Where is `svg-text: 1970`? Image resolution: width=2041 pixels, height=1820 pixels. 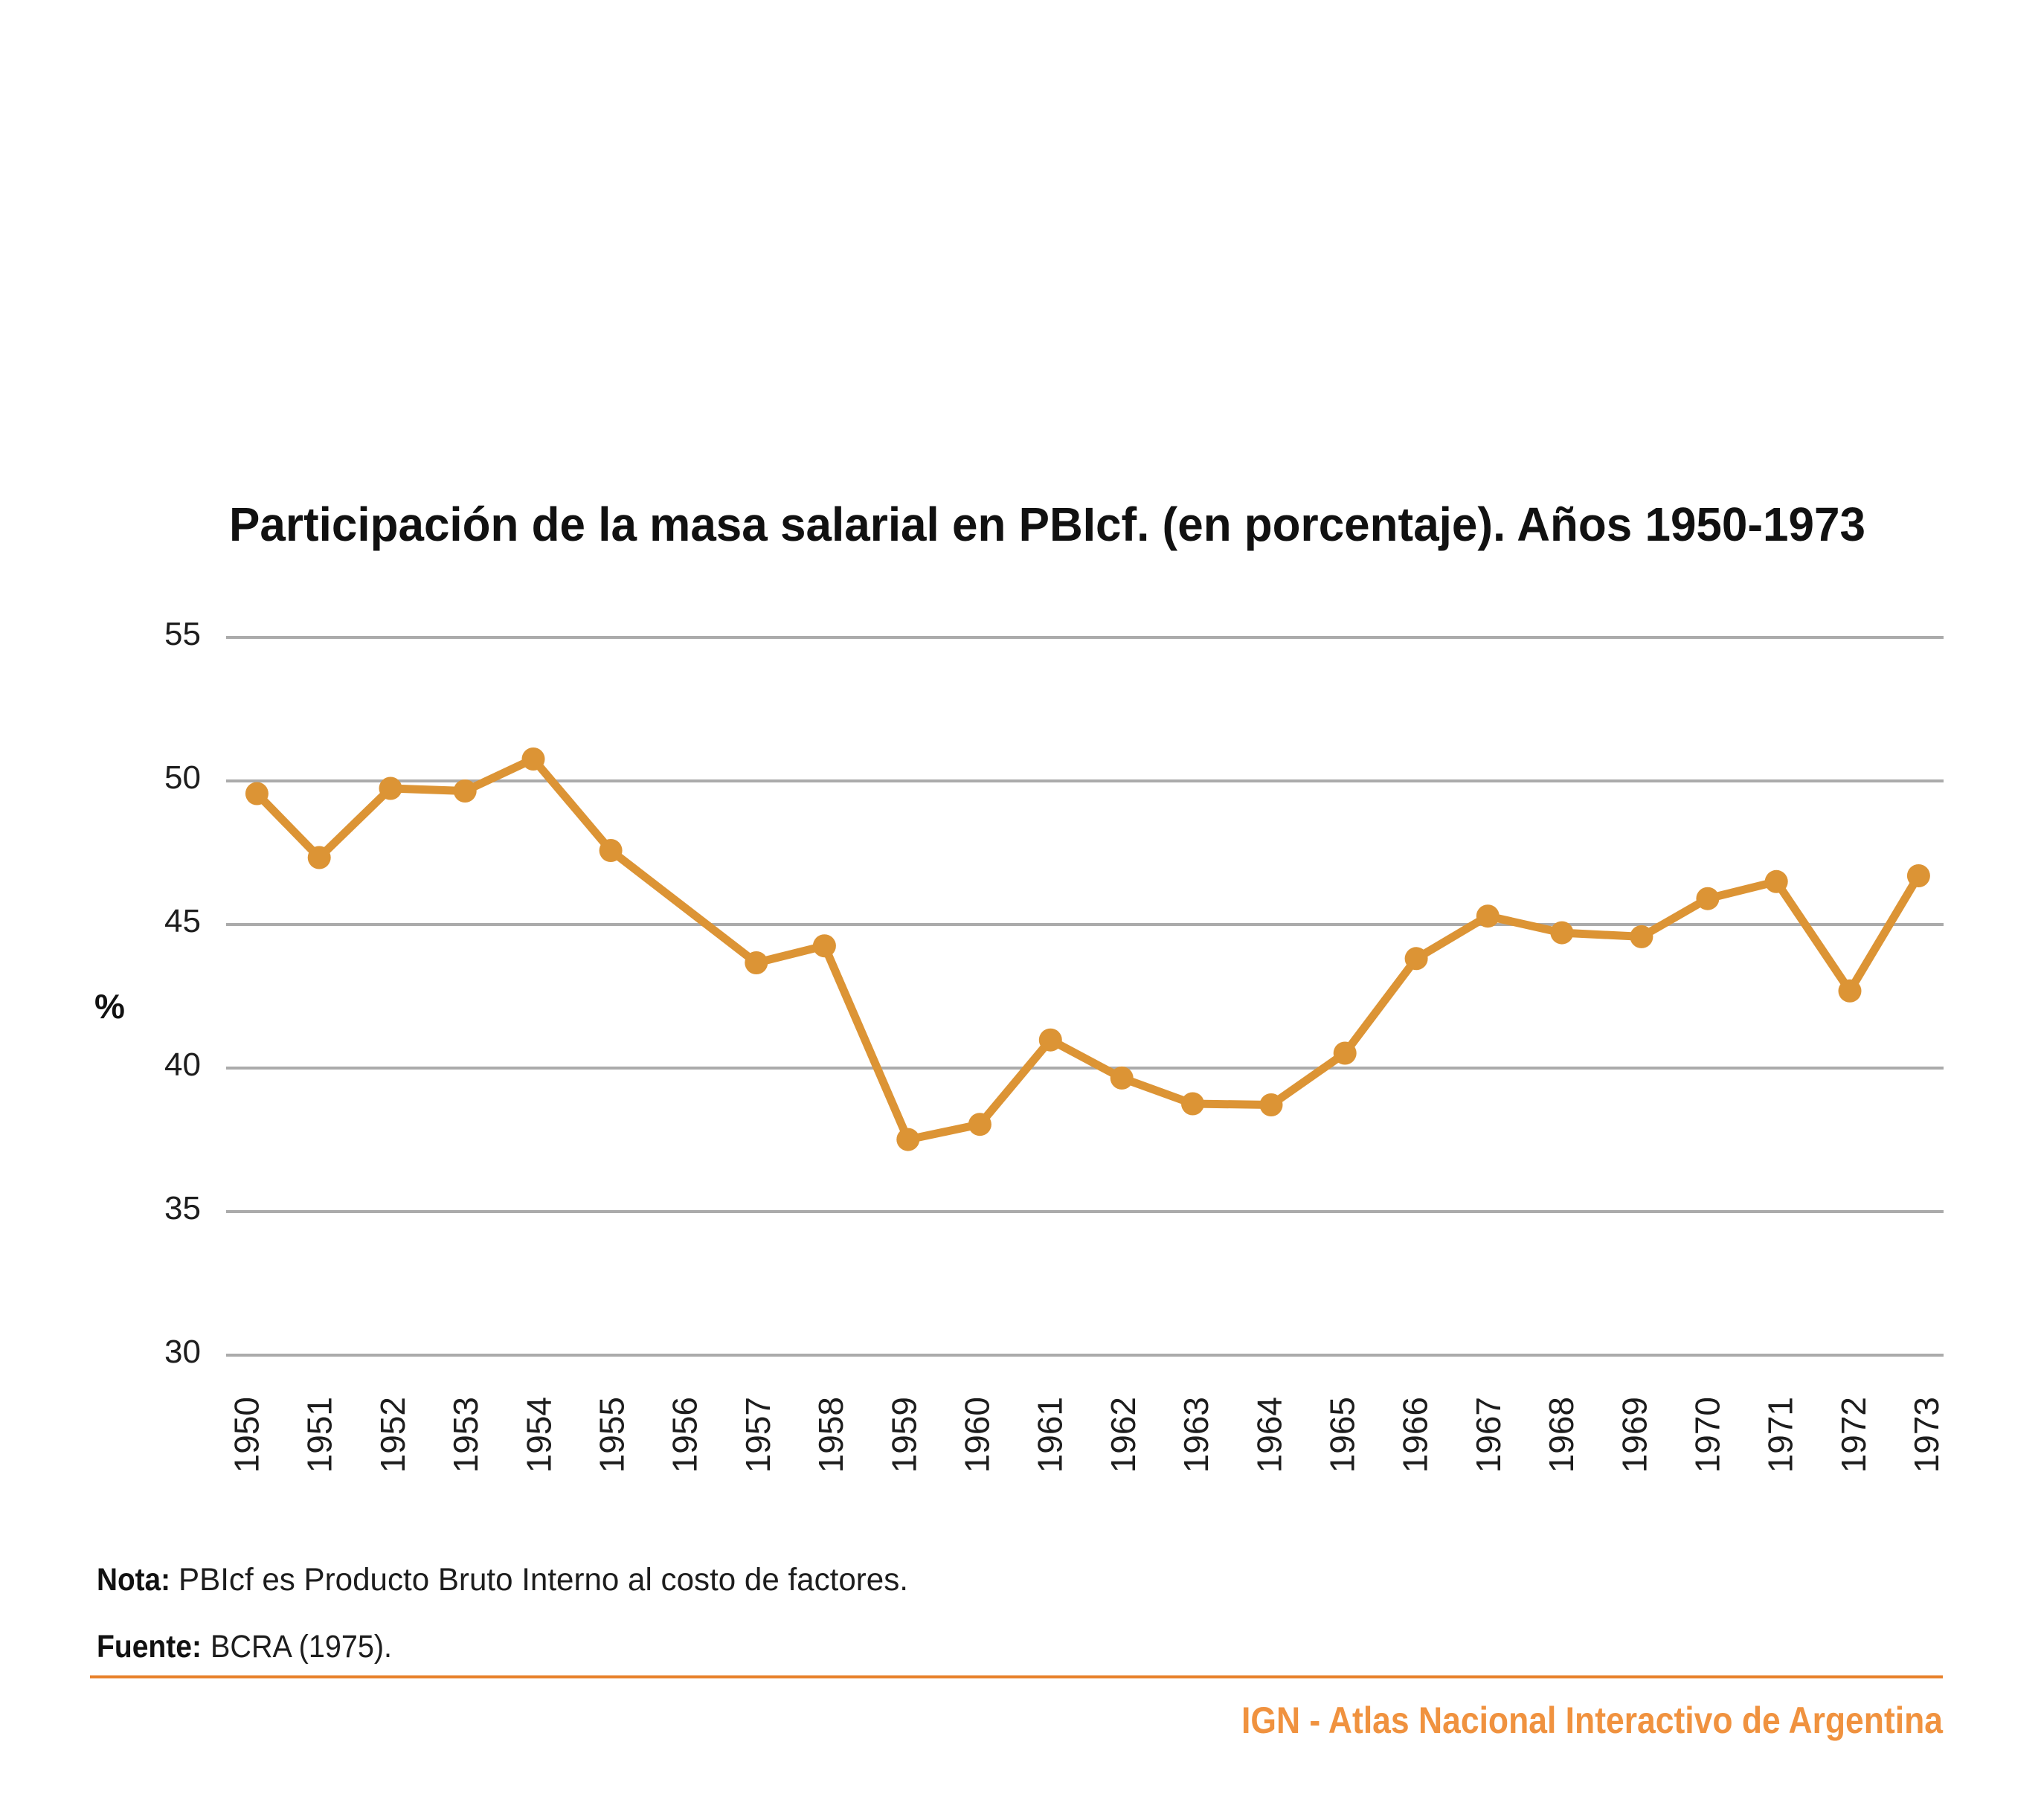
svg-text: 1970 is located at coordinates (1707, 1435).